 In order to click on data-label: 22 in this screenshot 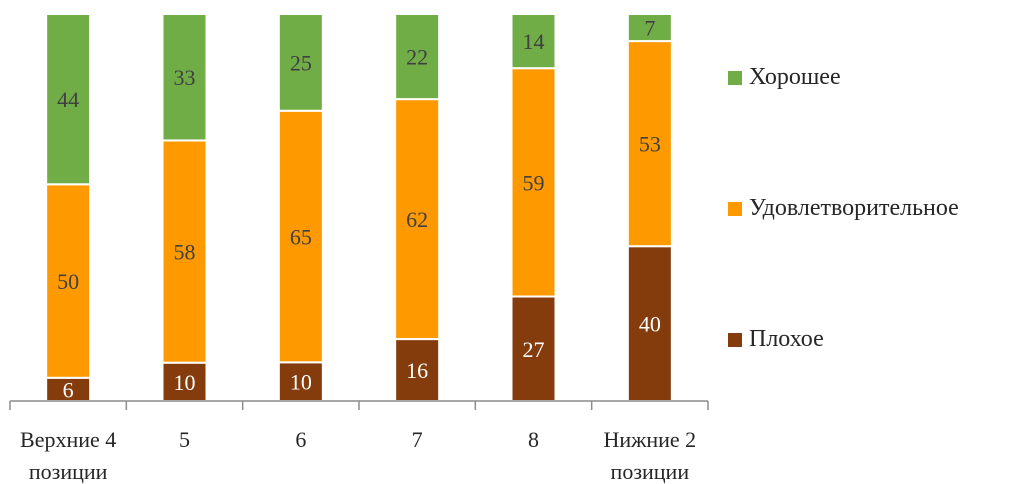, I will do `click(417, 57)`.